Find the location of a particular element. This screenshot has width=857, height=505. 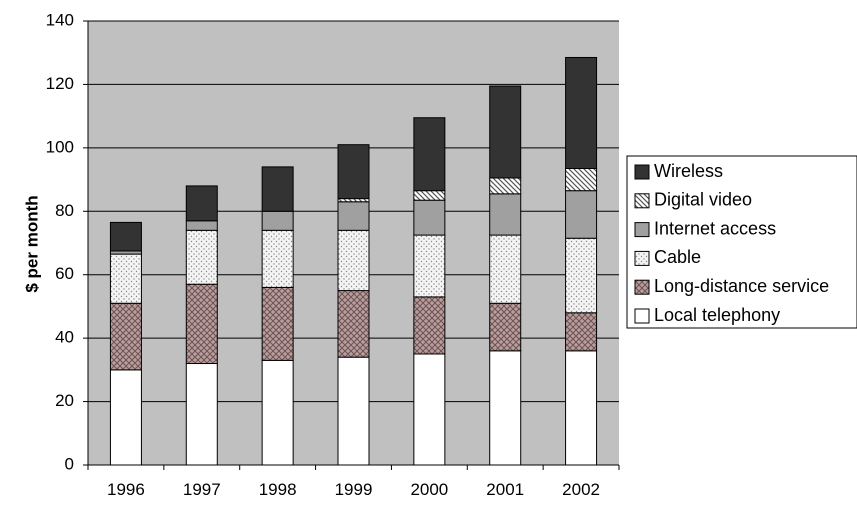

legend-label: Wireless is located at coordinates (688, 171).